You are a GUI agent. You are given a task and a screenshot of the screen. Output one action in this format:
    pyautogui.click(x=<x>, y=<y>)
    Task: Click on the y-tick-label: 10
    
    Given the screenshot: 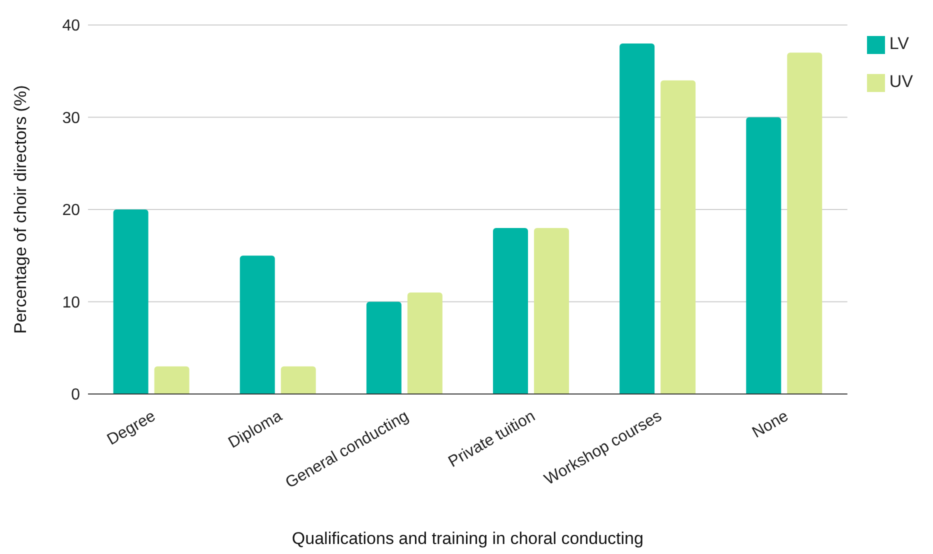 What is the action you would take?
    pyautogui.click(x=71, y=303)
    